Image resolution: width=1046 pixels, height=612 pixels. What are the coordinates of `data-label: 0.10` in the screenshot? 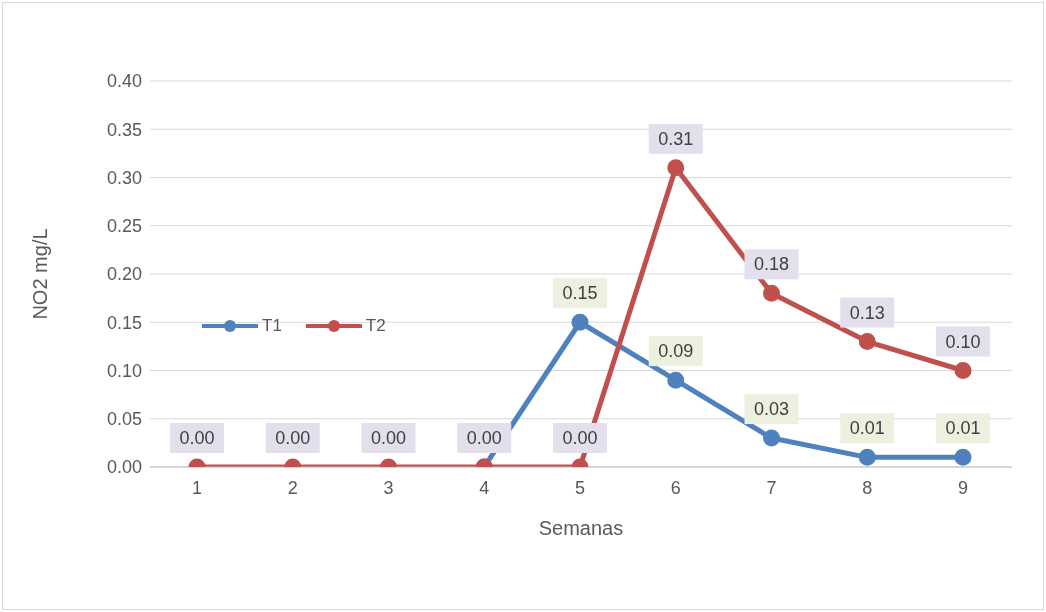 It's located at (963, 341).